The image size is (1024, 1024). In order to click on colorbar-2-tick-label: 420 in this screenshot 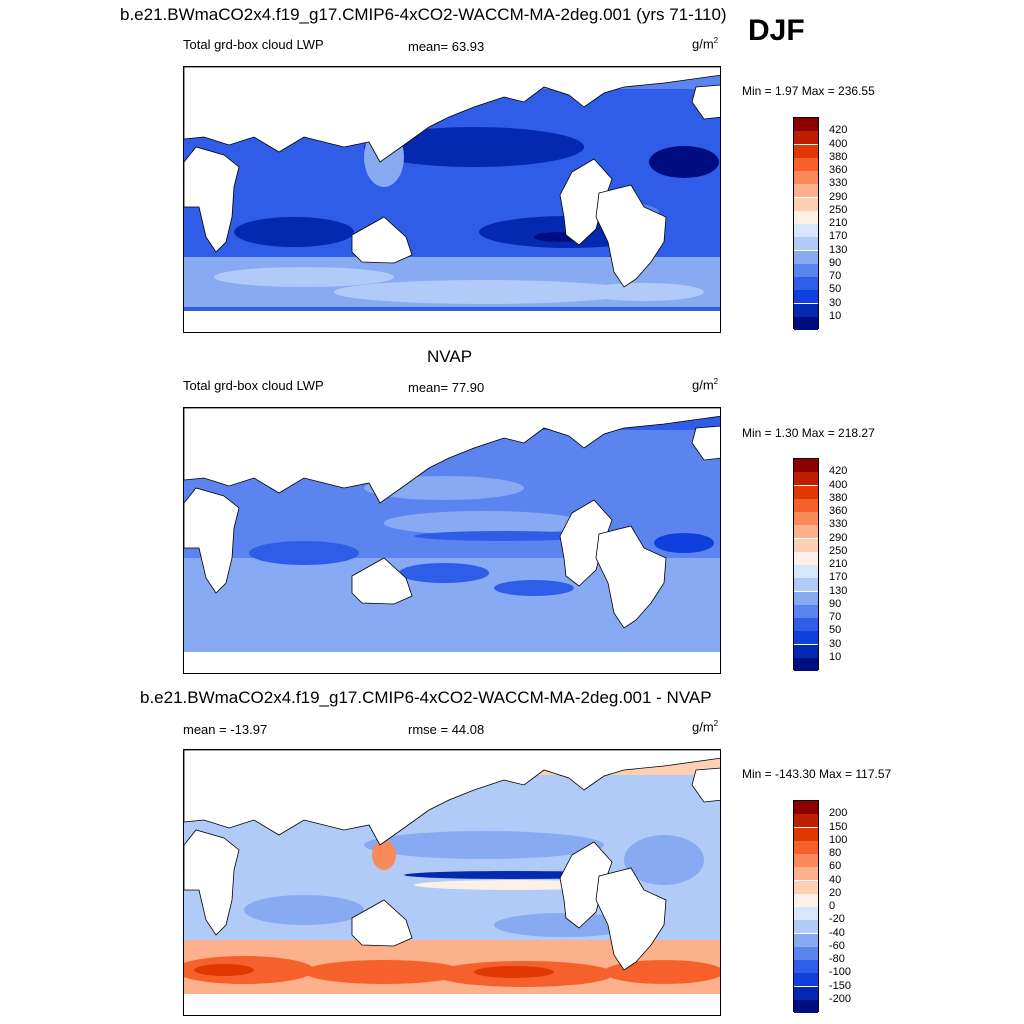, I will do `click(838, 471)`.